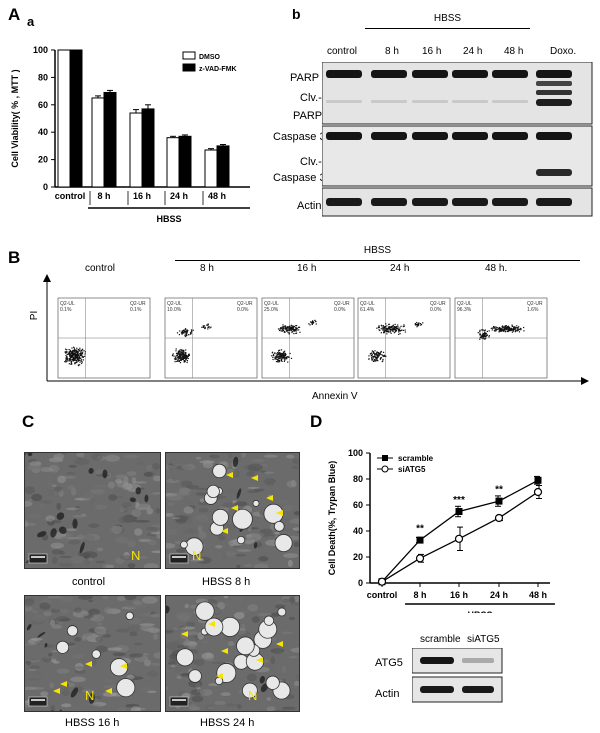  Describe the element at coordinates (311, 162) in the screenshot. I see `blot-label-clv-caspase: Clv.-` at that location.